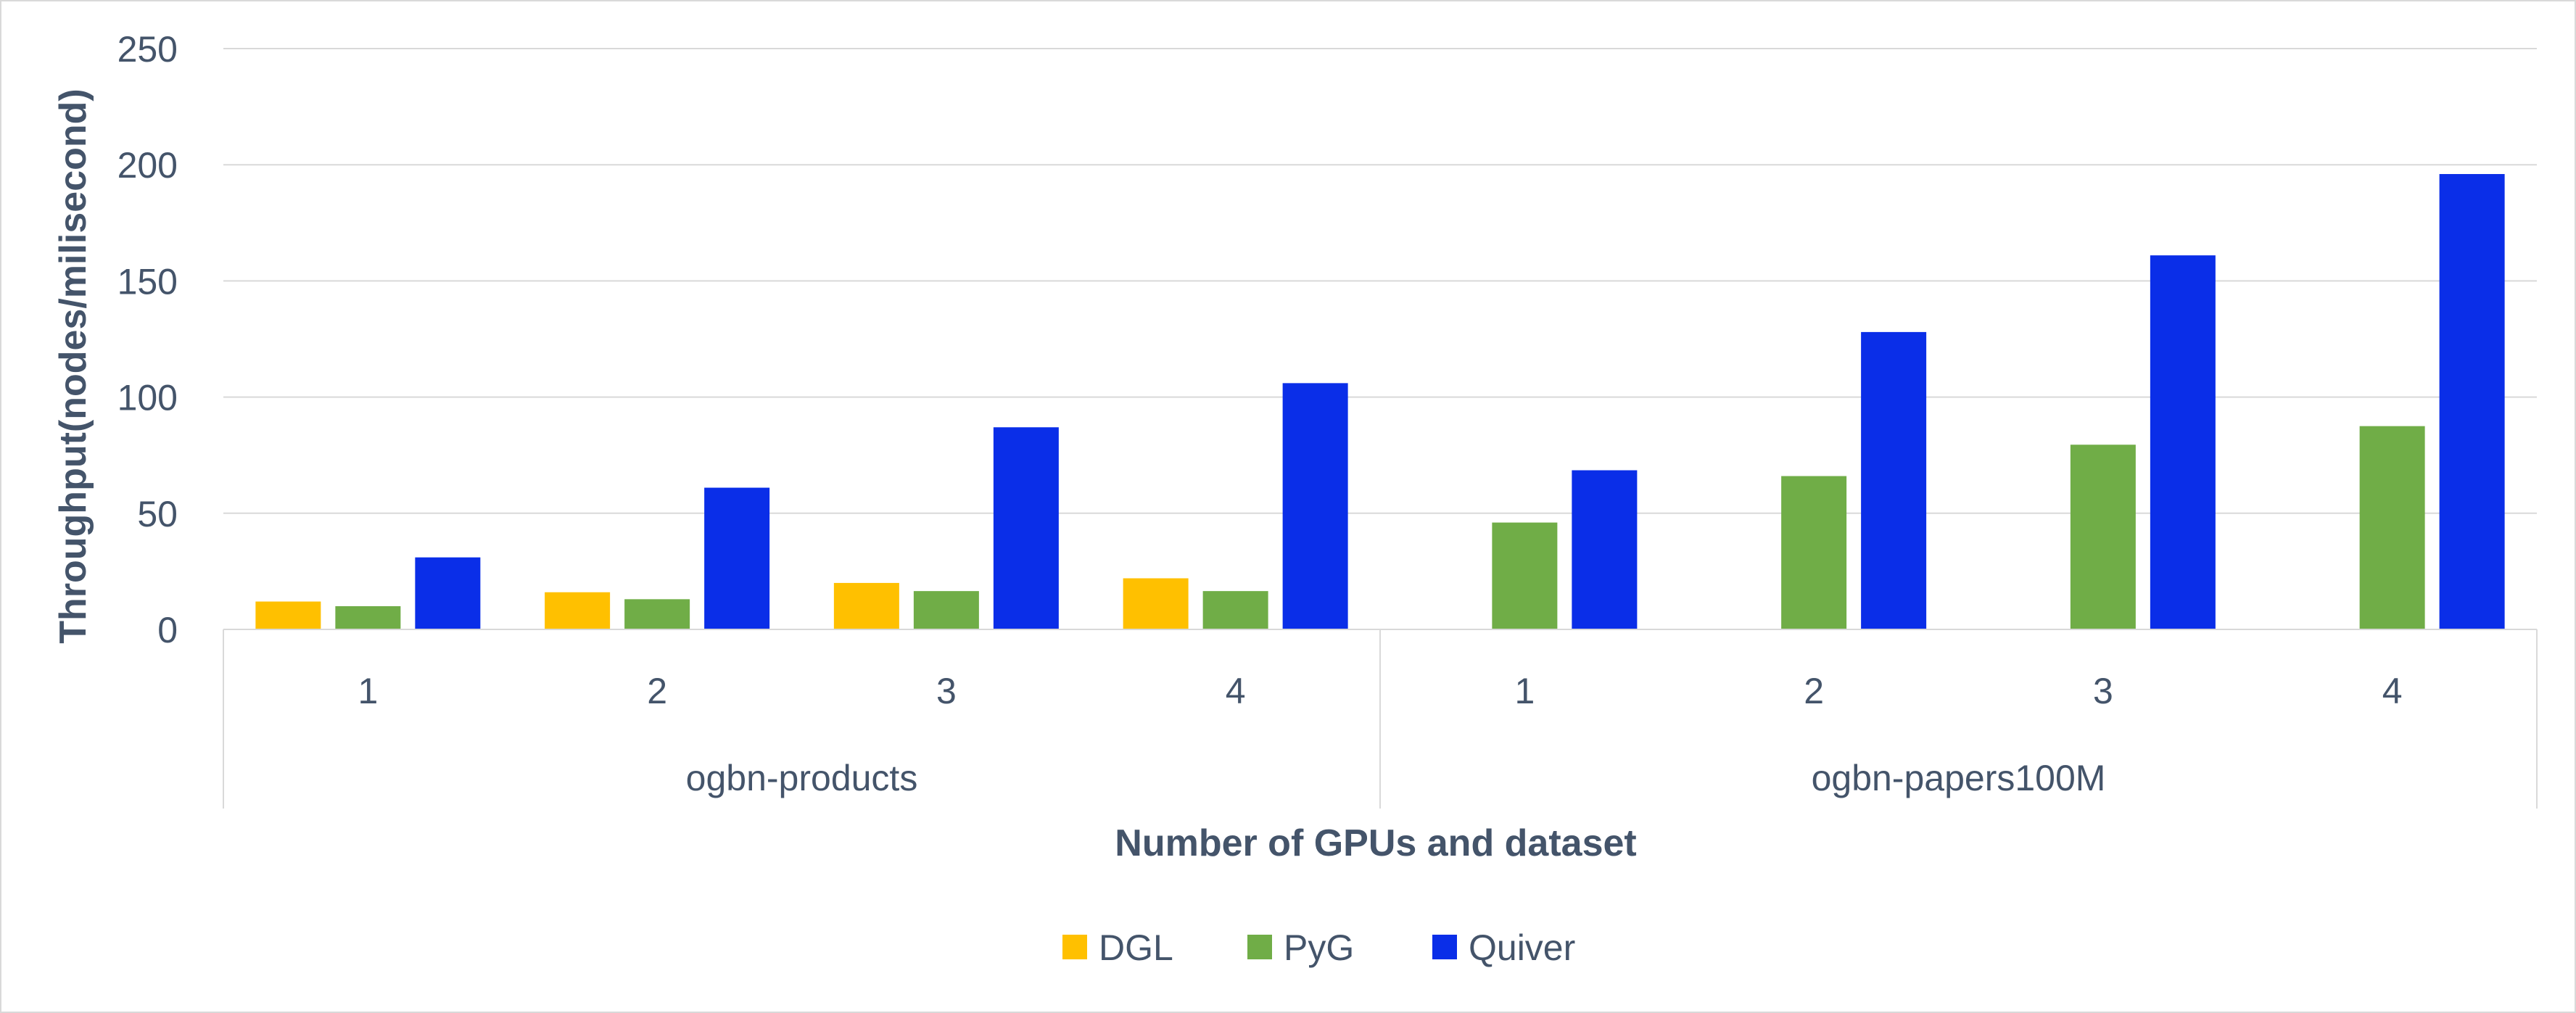  I want to click on legend-label-pyg: PyG, so click(1319, 947).